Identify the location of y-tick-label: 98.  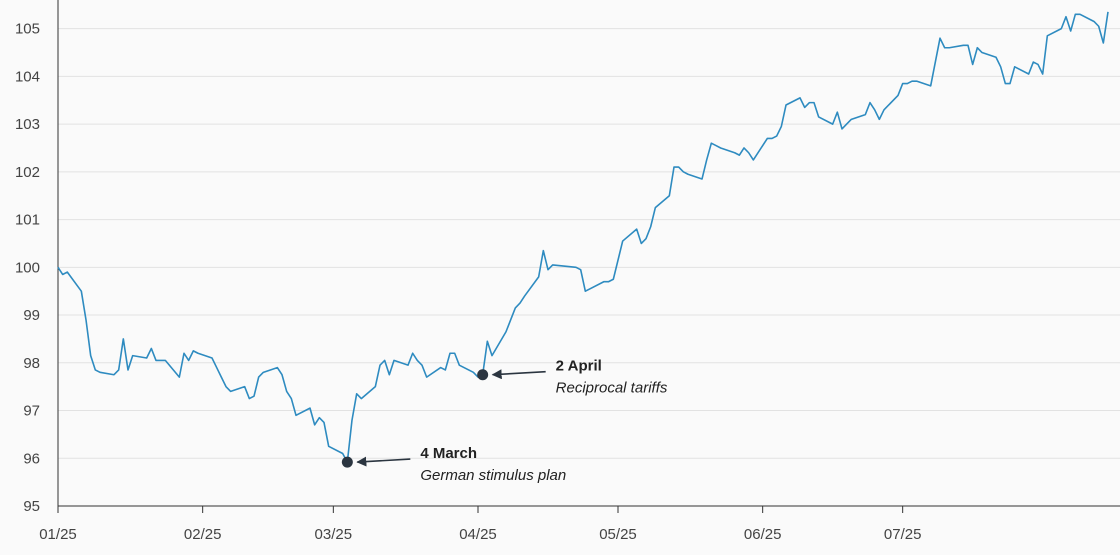
(31, 363).